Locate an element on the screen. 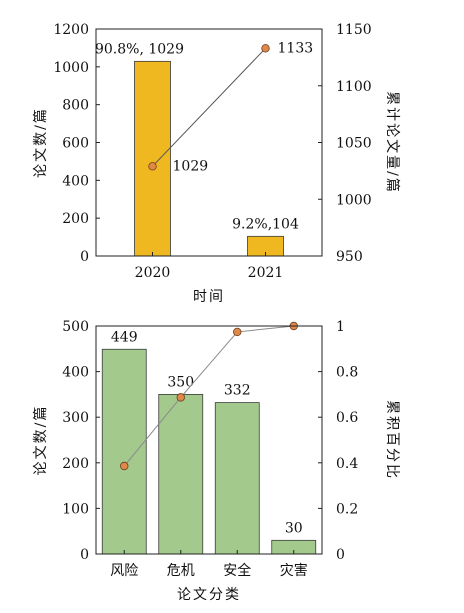 This screenshot has height=613, width=464. x-tick-label-0: 2020 is located at coordinates (153, 273).